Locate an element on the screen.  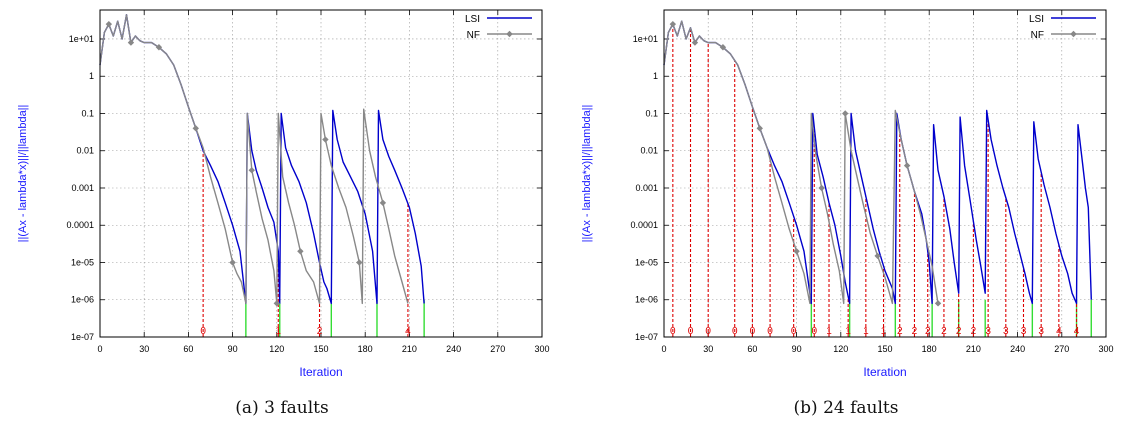
chart1-y-tick-label: 0.001 is located at coordinates (646, 188).